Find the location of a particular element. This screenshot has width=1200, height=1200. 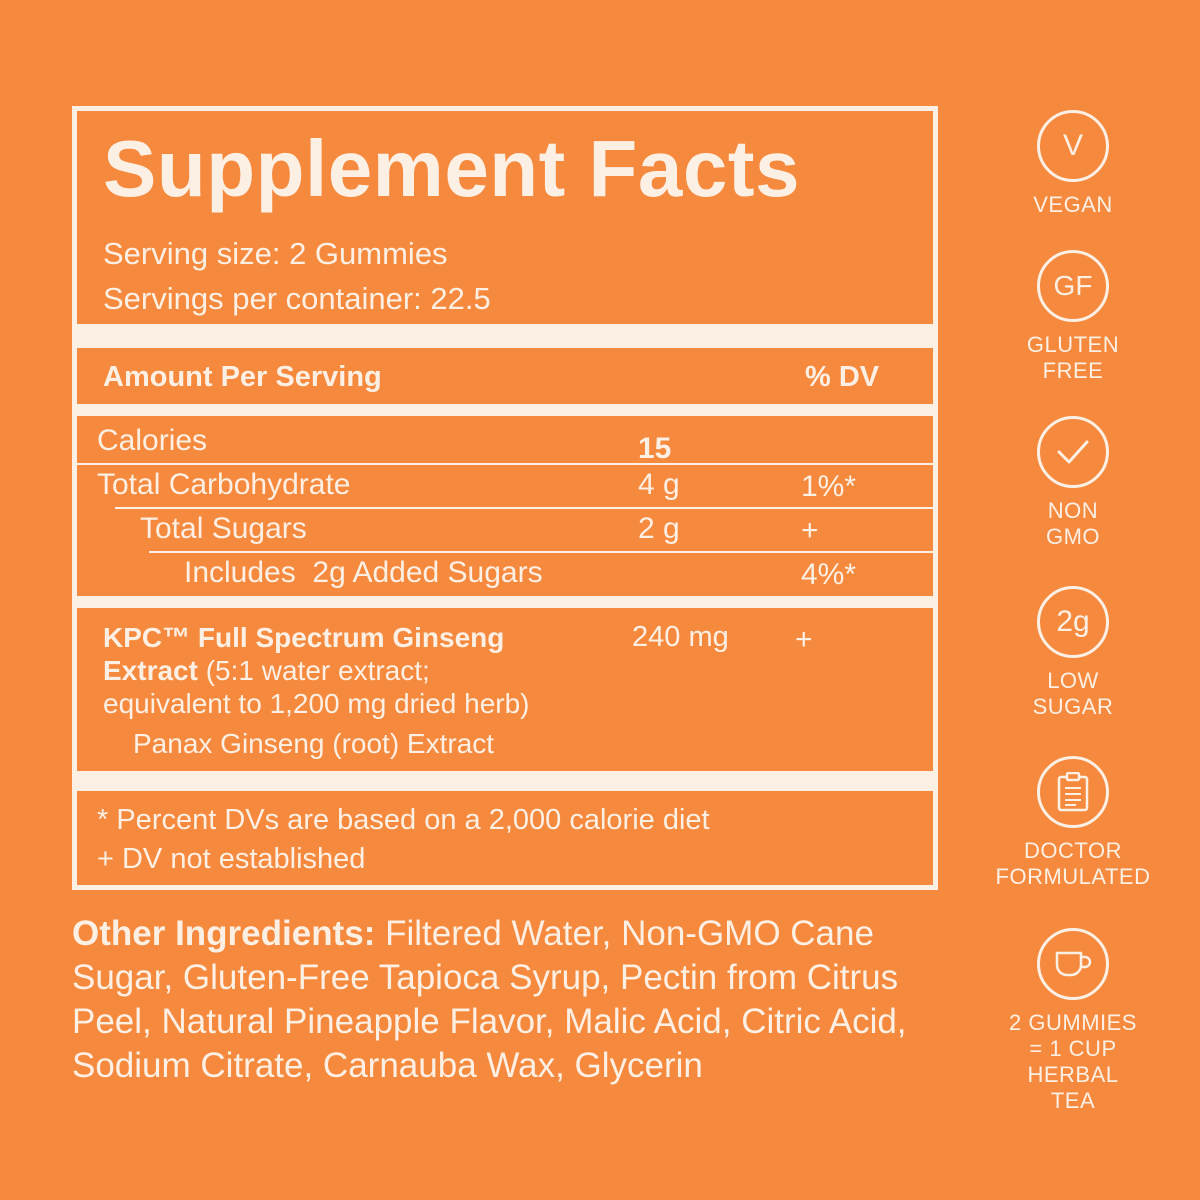

tea-cup-icon is located at coordinates (1073, 964).